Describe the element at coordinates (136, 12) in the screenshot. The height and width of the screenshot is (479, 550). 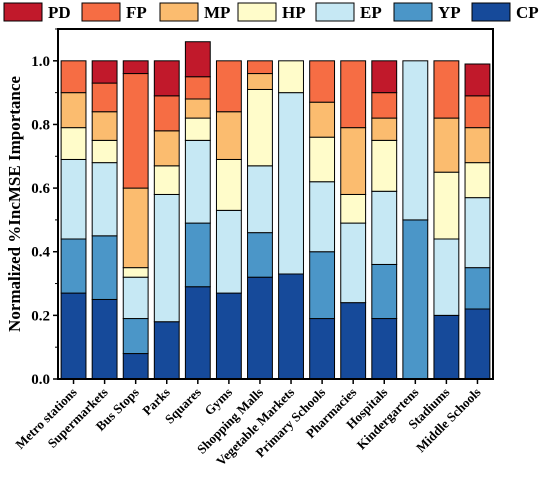
I see `legend-label-fp: FP` at that location.